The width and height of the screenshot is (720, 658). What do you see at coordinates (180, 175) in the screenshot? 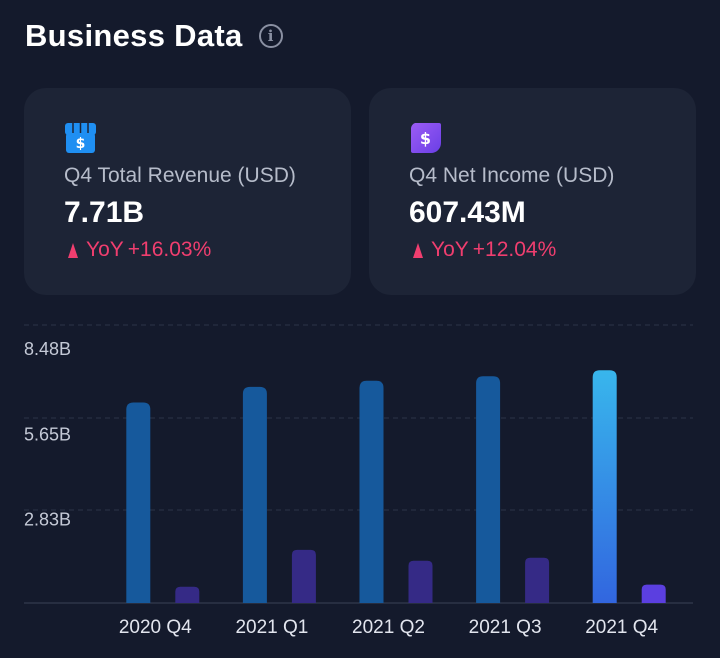
I see `revenue-label: Q4 Total Revenue (USD)` at bounding box center [180, 175].